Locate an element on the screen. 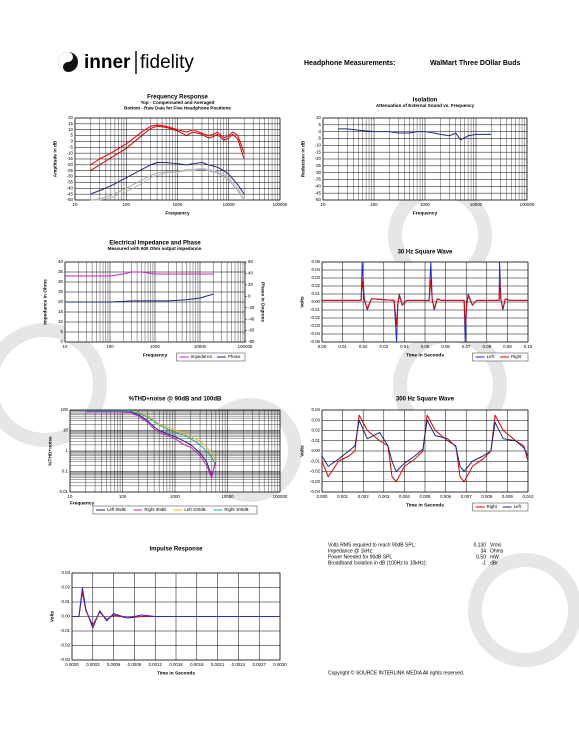 This screenshot has width=579, height=752. y2-axis-label: Phase in Degrees is located at coordinates (263, 302).